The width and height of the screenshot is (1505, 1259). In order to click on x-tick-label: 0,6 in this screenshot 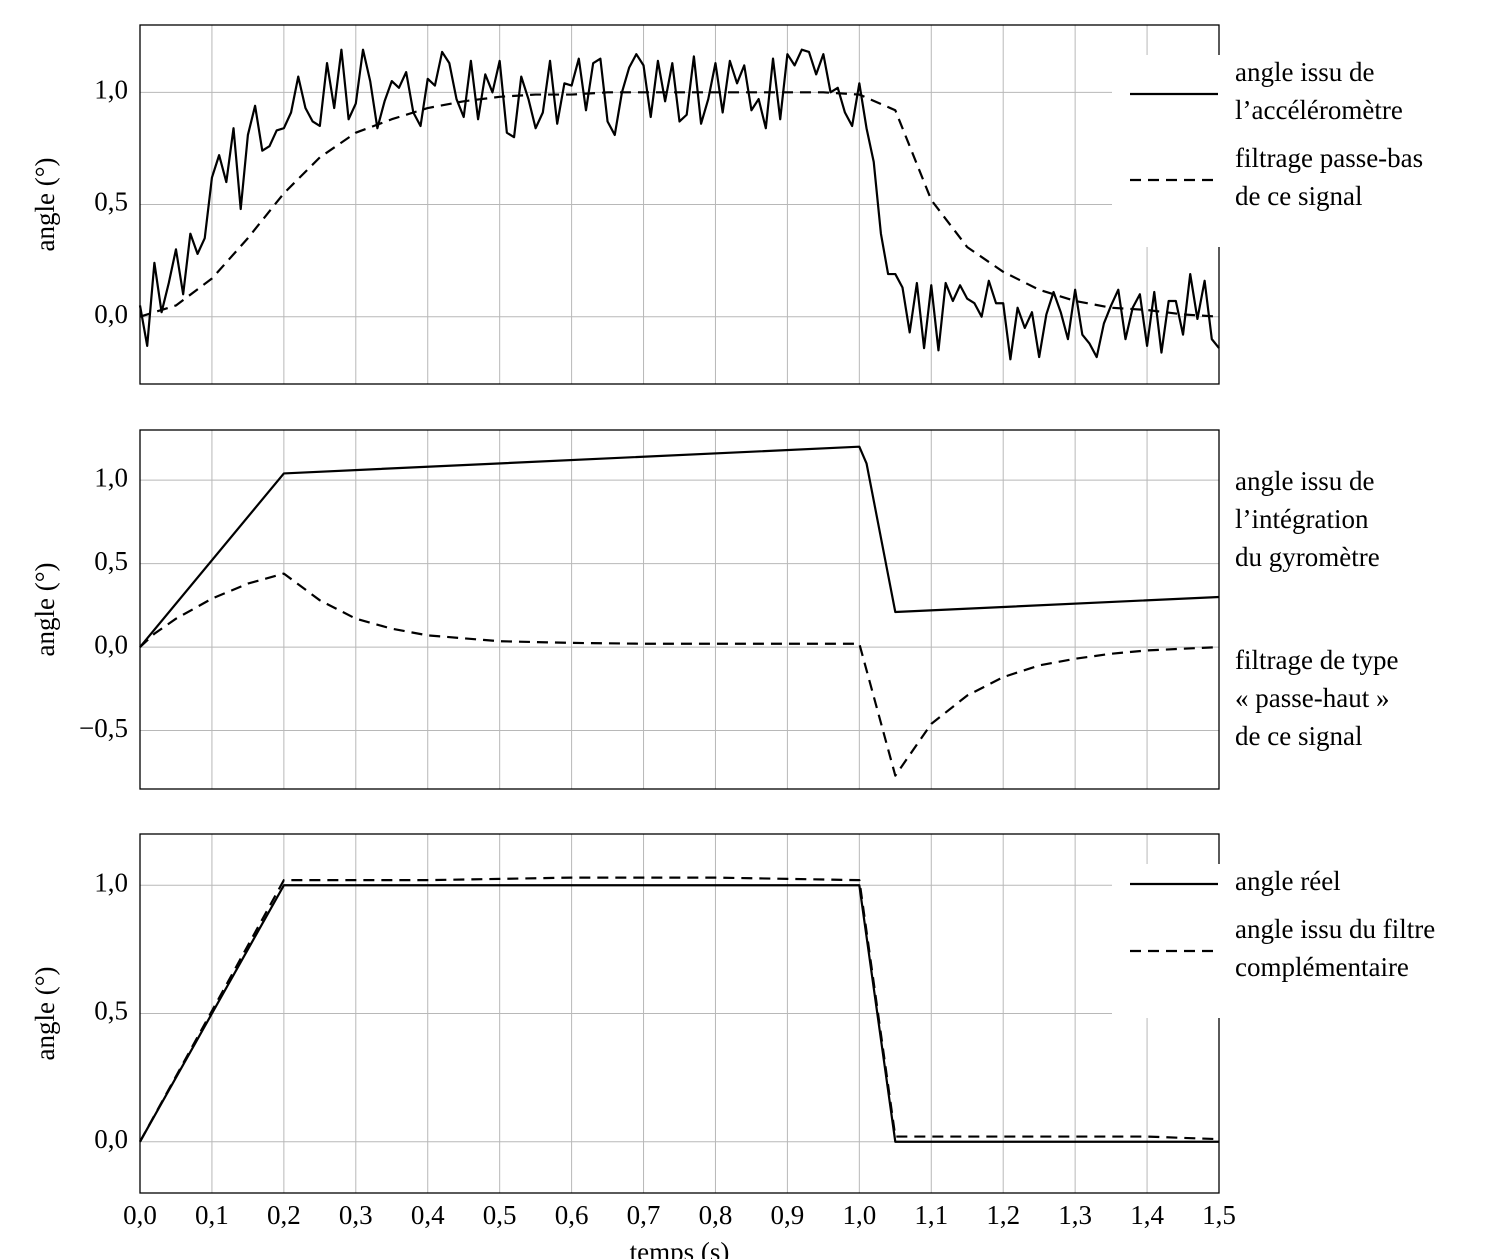, I will do `click(572, 1215)`.